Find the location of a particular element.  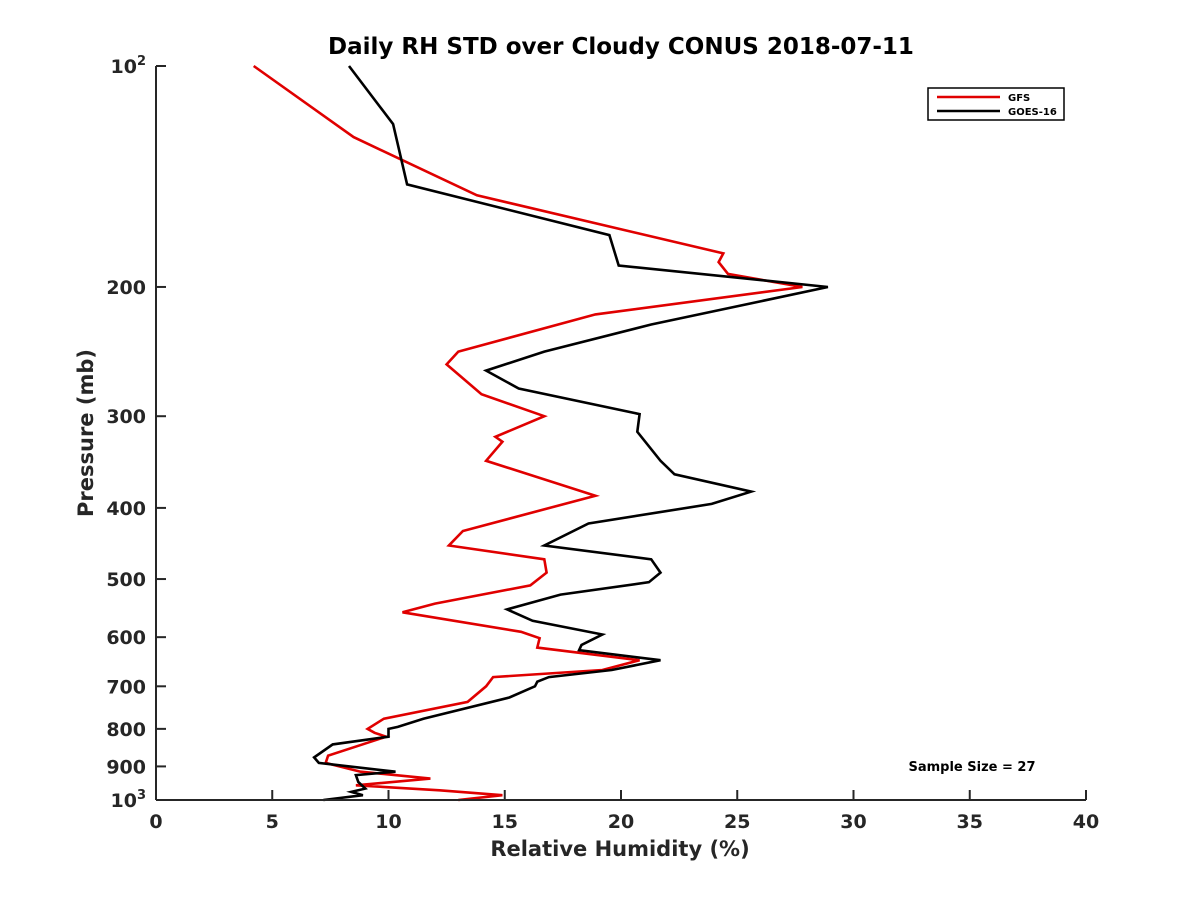

y-axis-label: Pressure (mb) is located at coordinates (86, 433).